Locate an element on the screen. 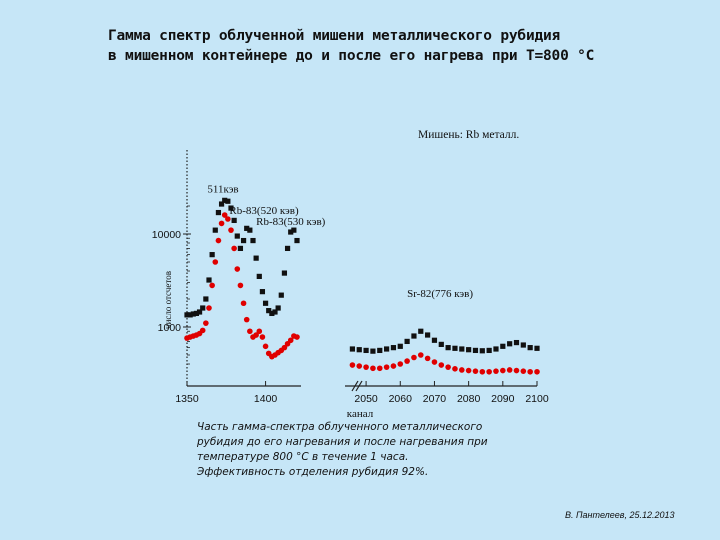  peak-annotation: Sr-82(776 кэв) is located at coordinates (440, 294).